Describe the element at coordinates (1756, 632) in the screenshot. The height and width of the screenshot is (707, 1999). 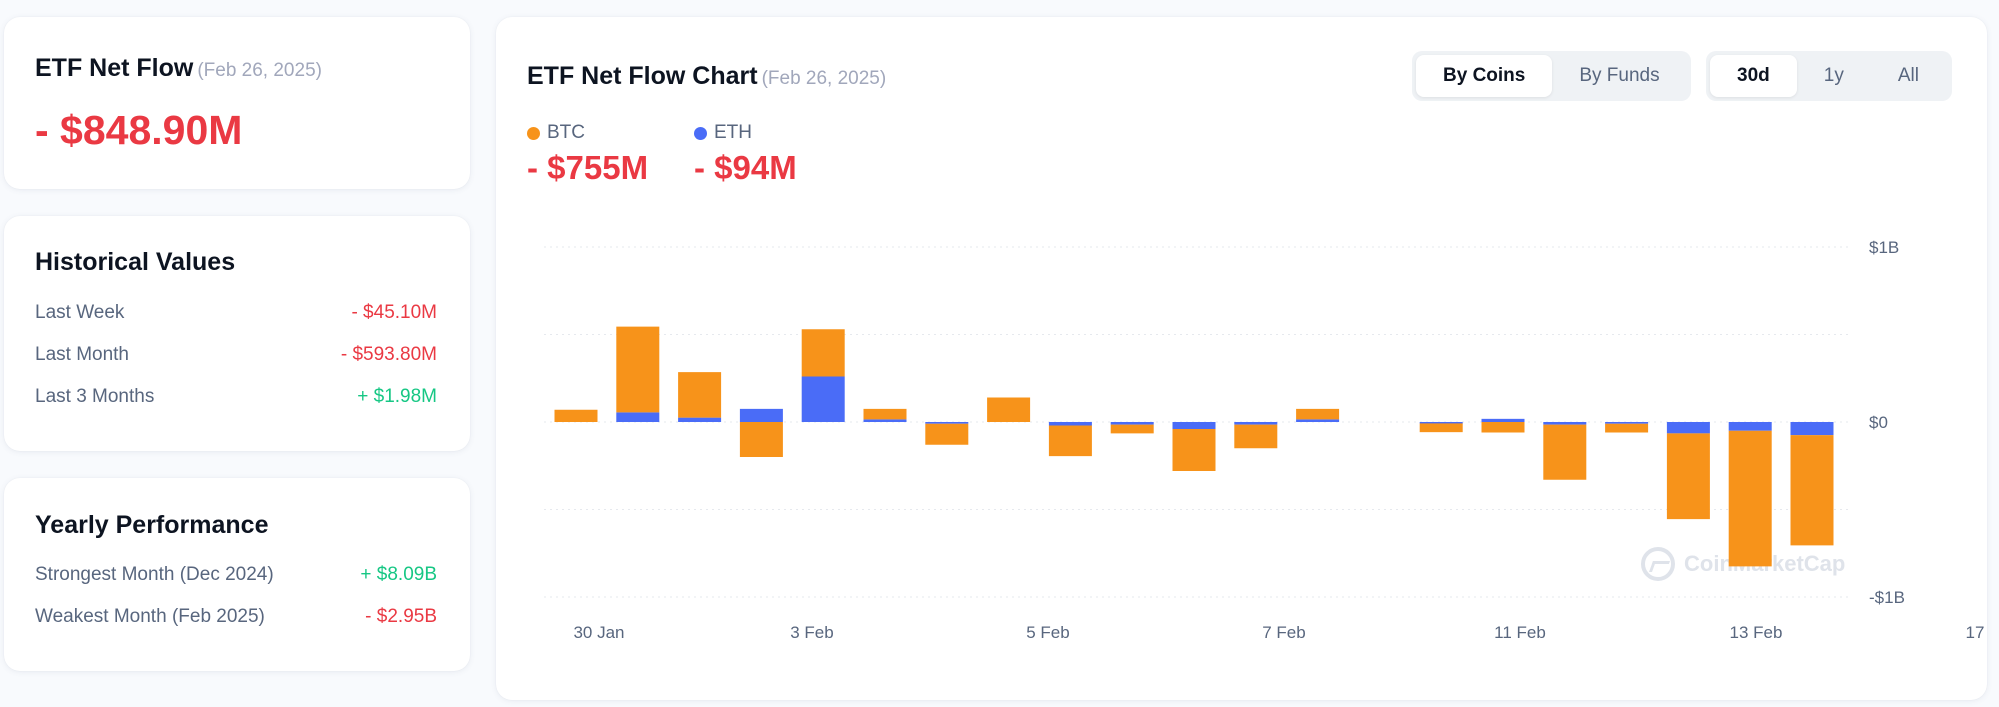
I see `x-tick-label: 13 Feb` at that location.